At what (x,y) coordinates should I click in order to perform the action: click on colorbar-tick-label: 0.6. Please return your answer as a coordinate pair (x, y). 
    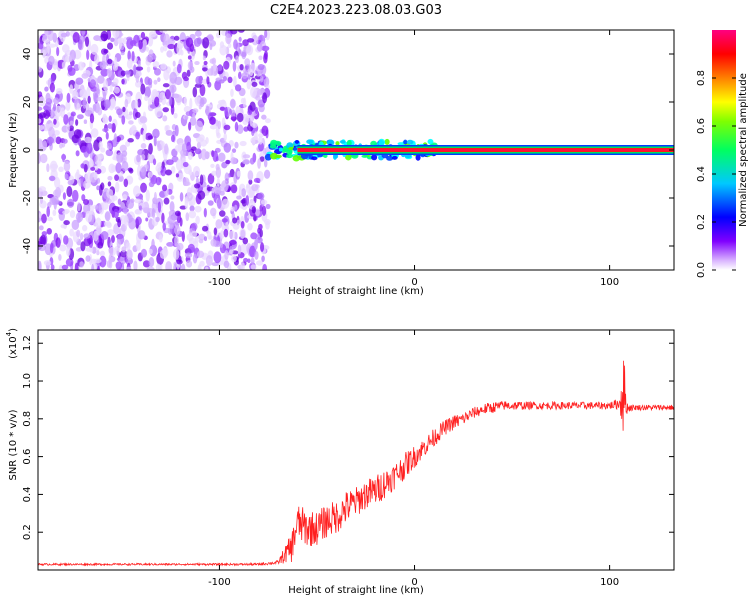
    Looking at the image, I should click on (701, 126).